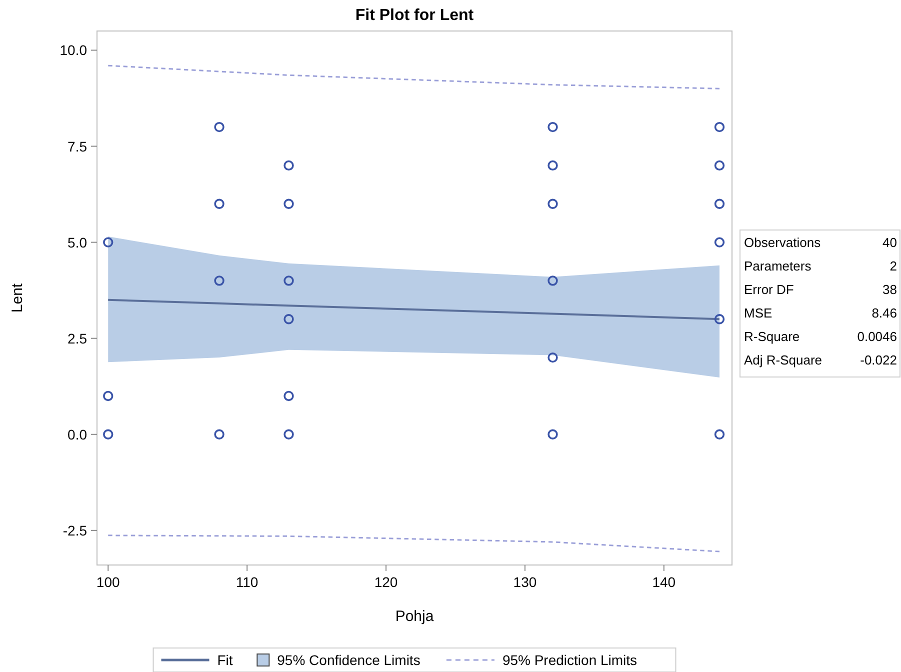 Image resolution: width=901 pixels, height=672 pixels. What do you see at coordinates (893, 266) in the screenshot?
I see `text: 2` at bounding box center [893, 266].